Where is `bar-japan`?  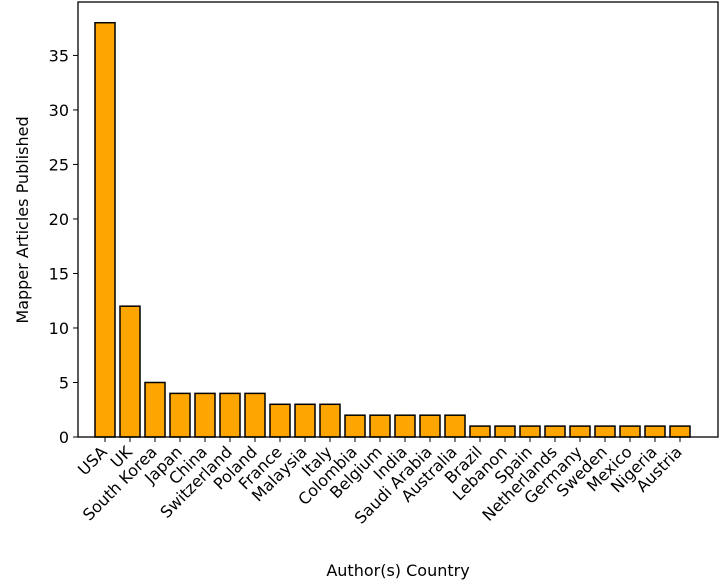 bar-japan is located at coordinates (180, 415).